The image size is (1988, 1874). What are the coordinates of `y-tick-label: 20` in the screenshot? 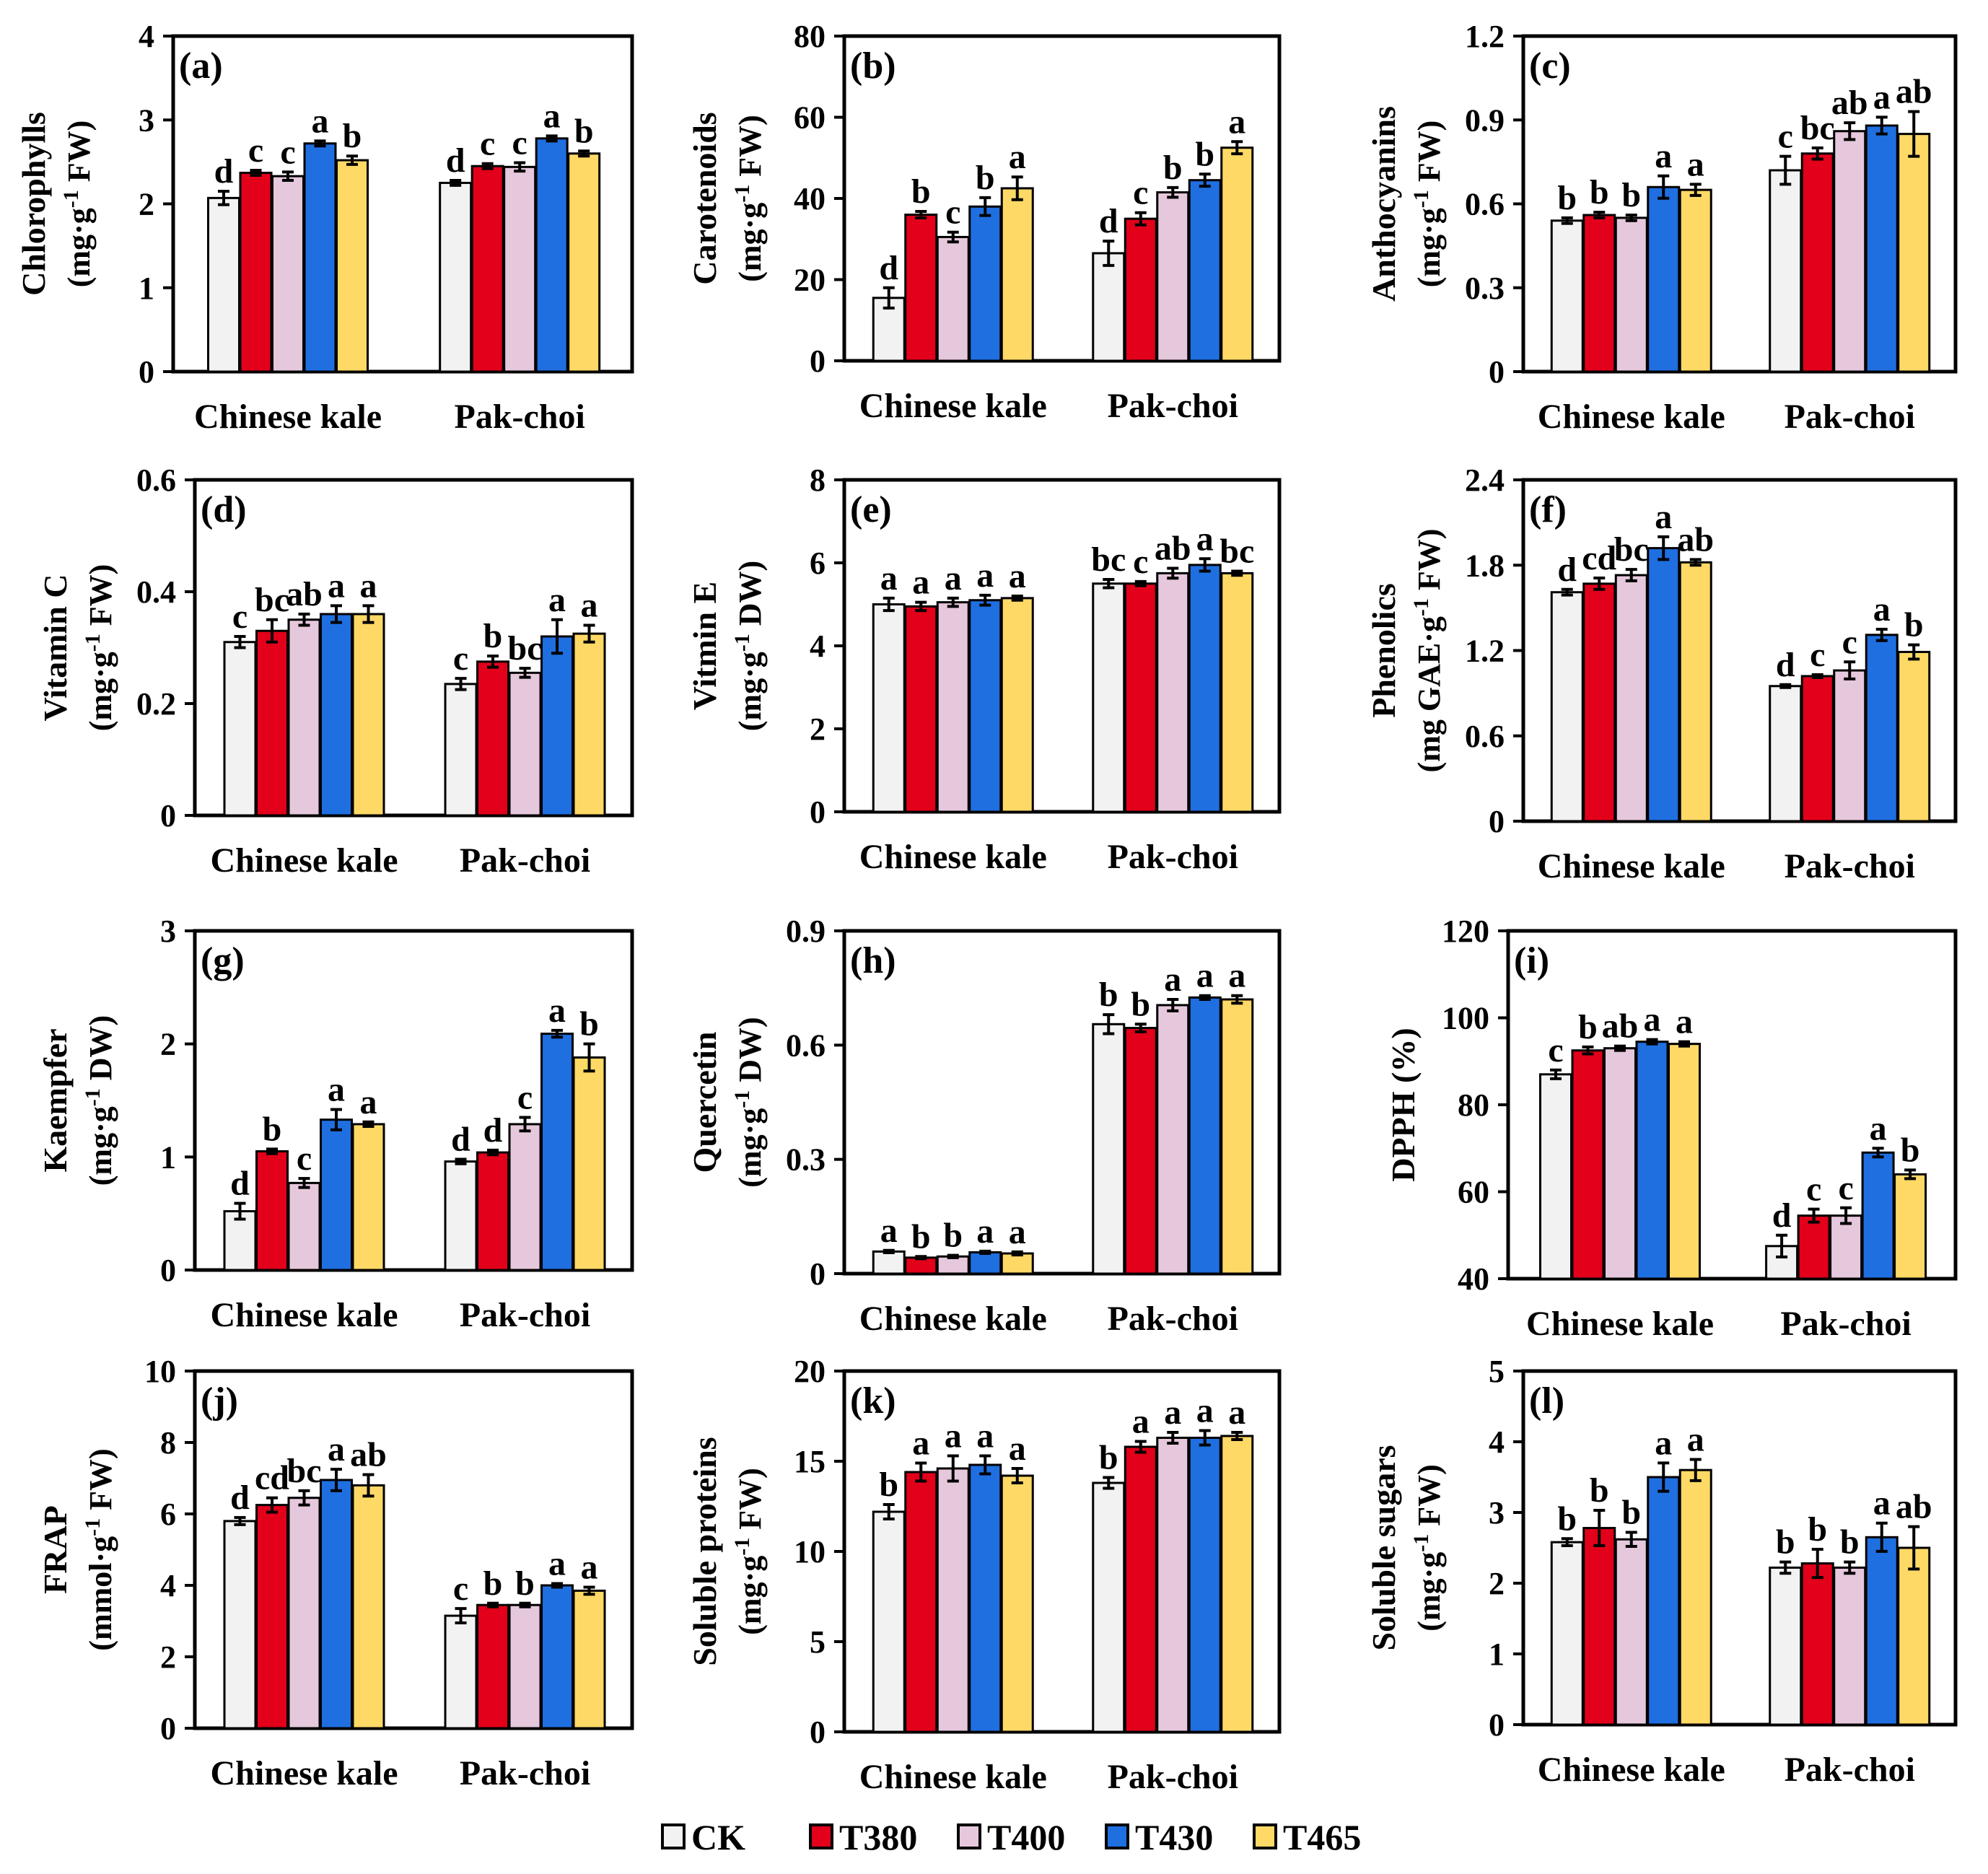 It's located at (810, 1372).